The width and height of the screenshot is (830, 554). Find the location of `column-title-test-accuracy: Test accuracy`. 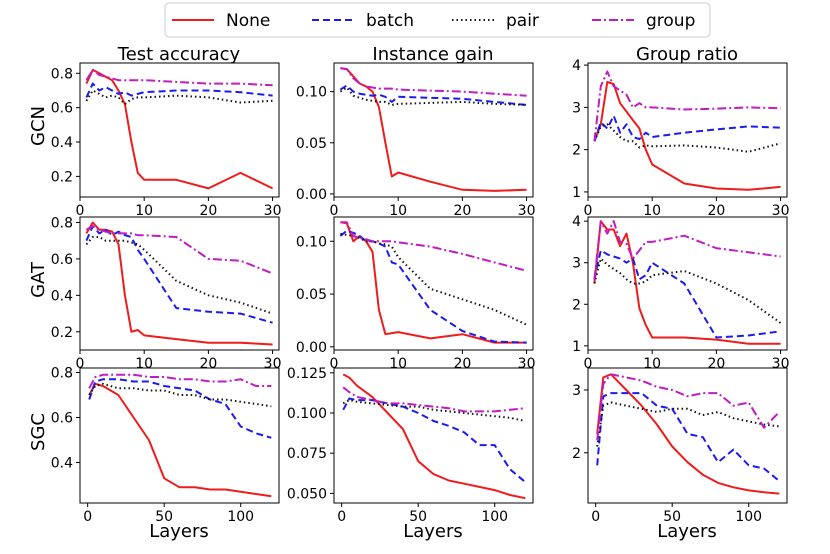

column-title-test-accuracy: Test accuracy is located at coordinates (179, 54).